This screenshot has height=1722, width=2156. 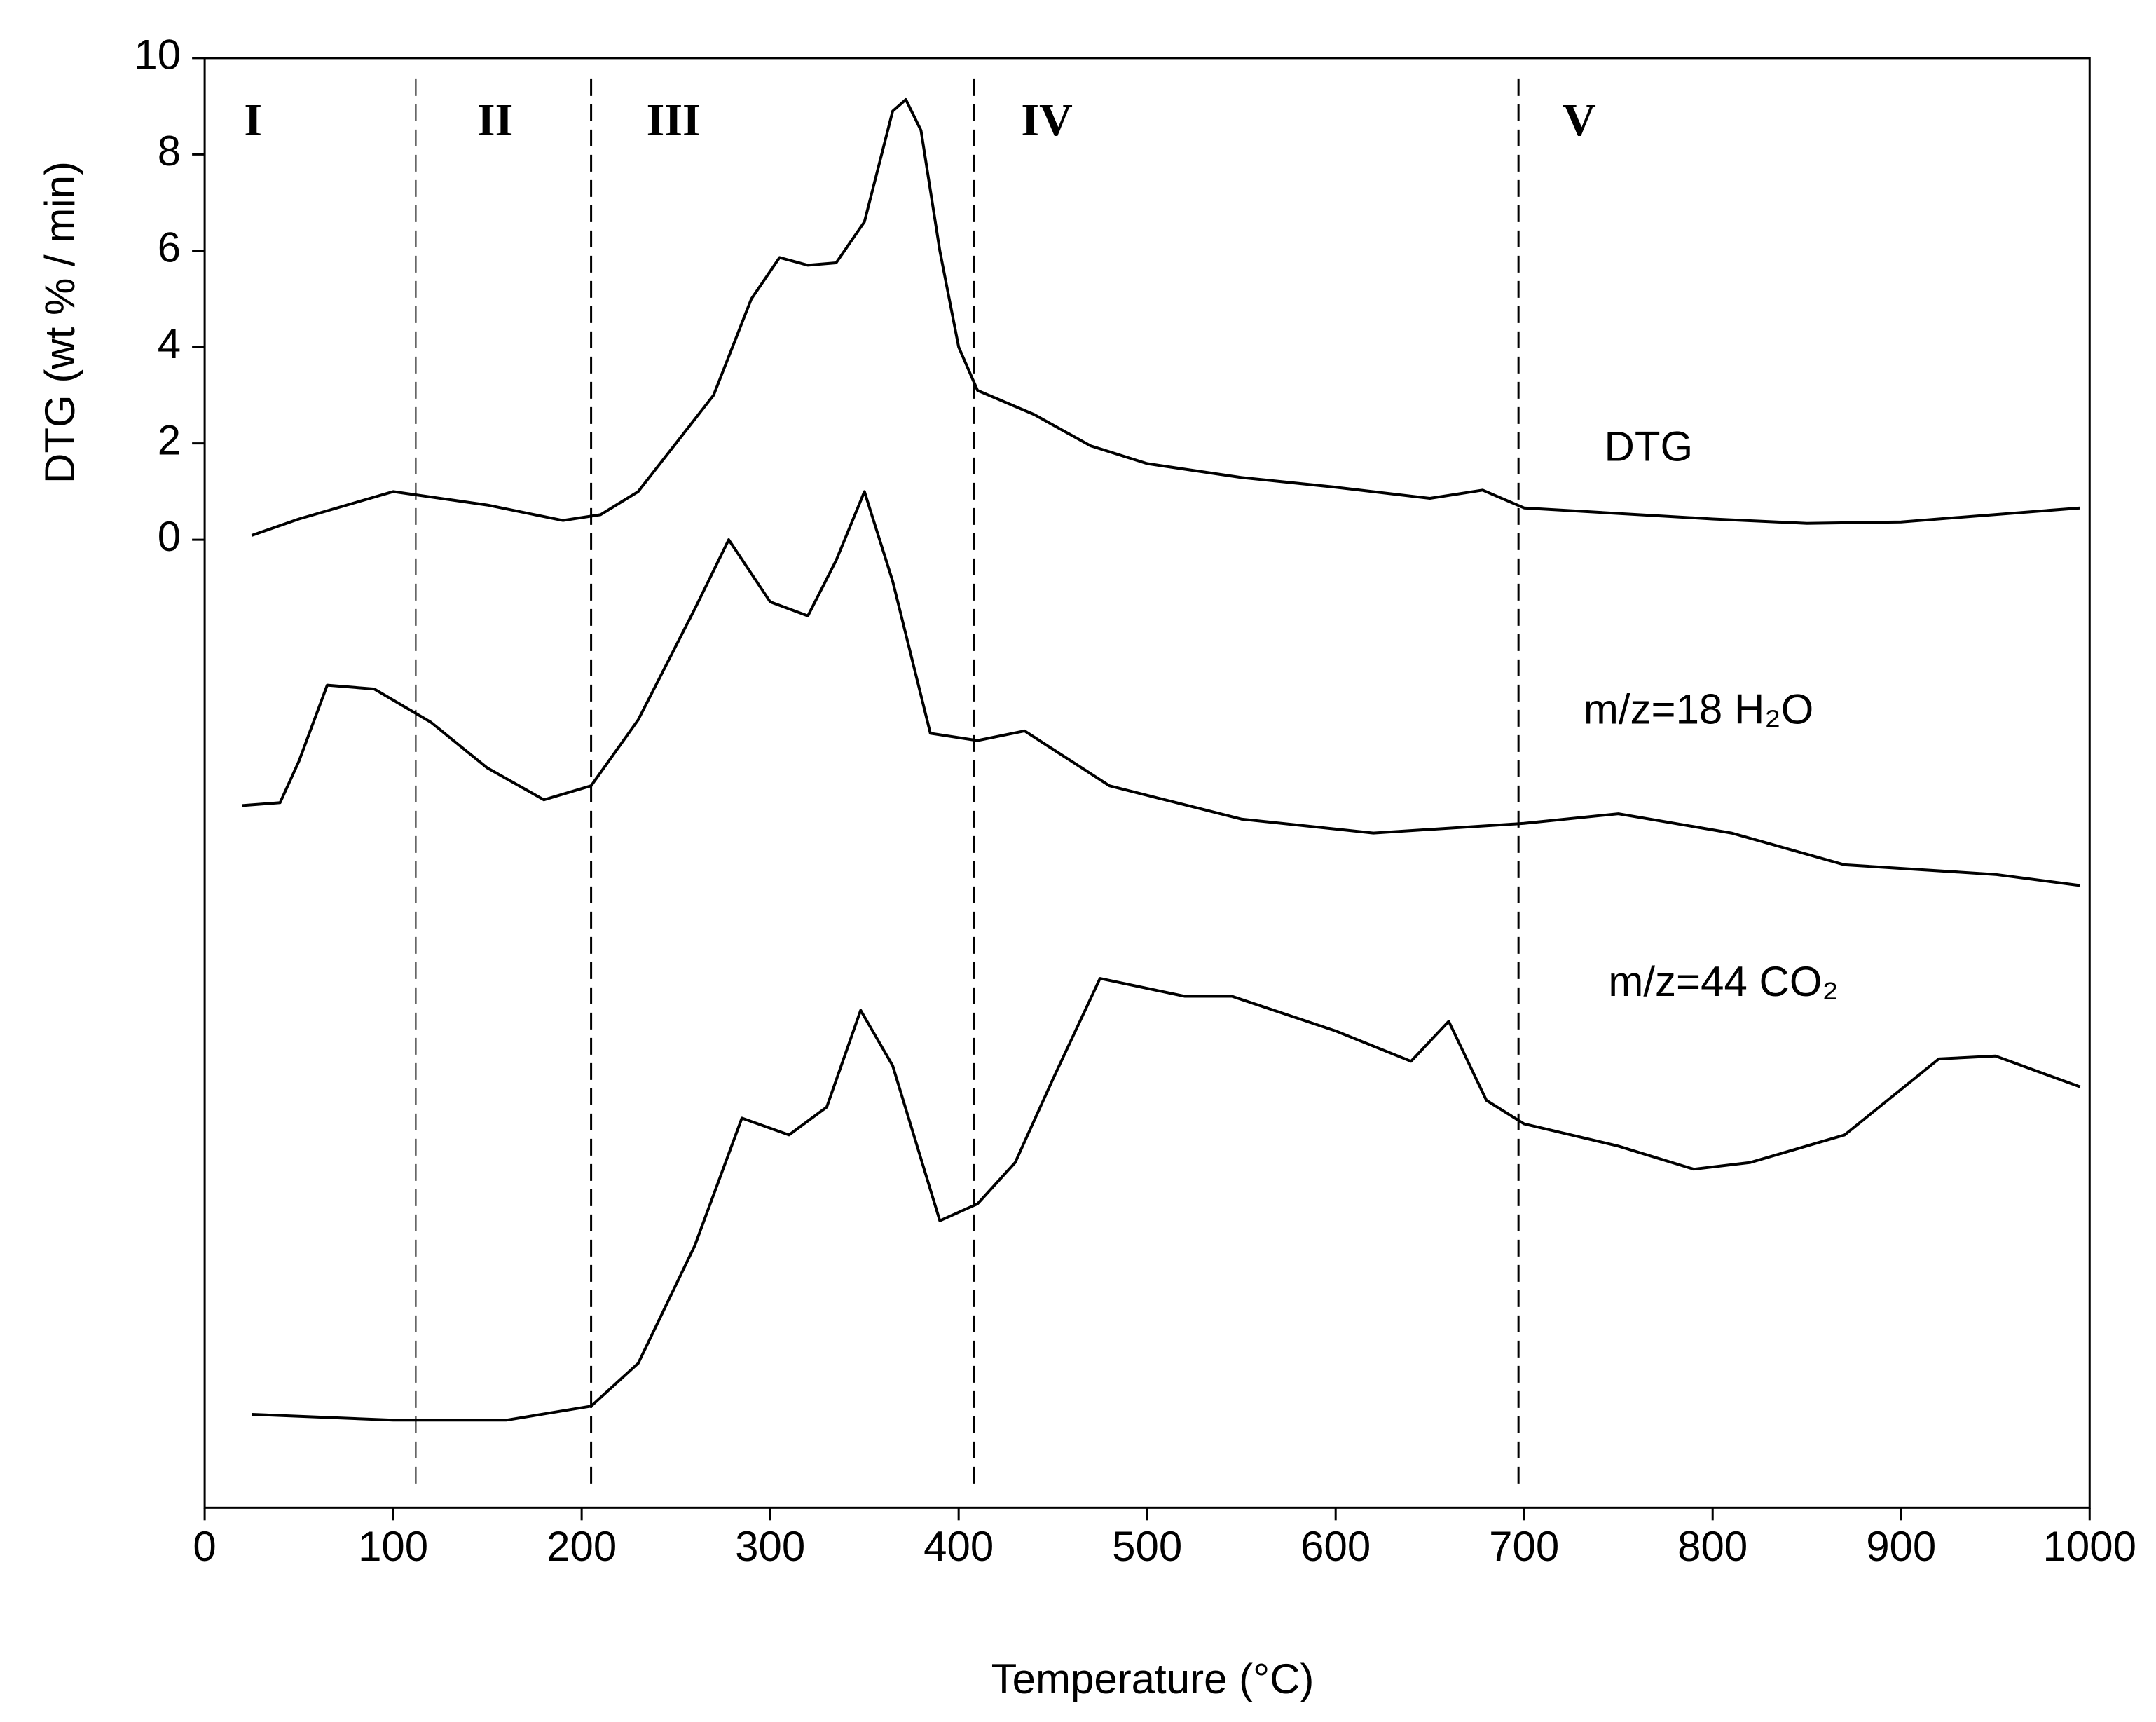 I want to click on x-tick-label: 1000, so click(x=2089, y=1546).